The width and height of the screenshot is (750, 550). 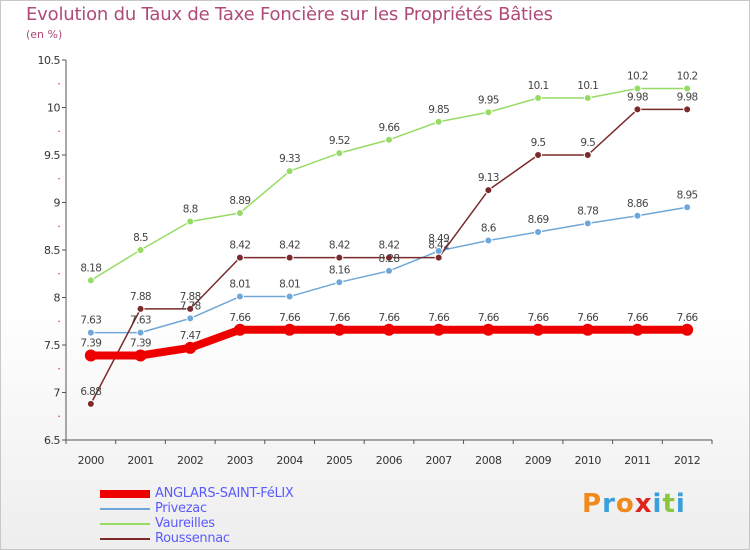 What do you see at coordinates (438, 110) in the screenshot?
I see `data-label: 9.85` at bounding box center [438, 110].